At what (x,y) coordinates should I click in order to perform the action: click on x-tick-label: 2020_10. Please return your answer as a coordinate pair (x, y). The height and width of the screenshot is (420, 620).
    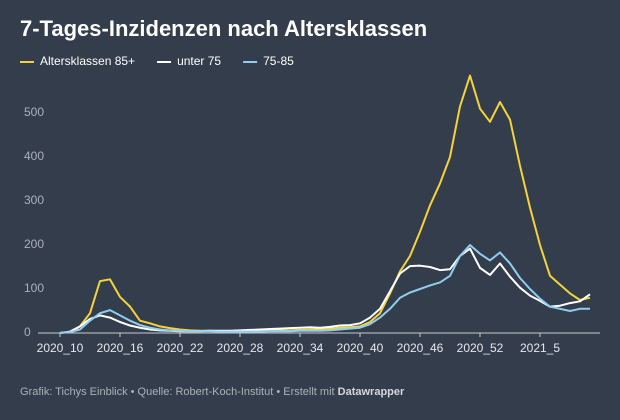
    Looking at the image, I should click on (60, 348).